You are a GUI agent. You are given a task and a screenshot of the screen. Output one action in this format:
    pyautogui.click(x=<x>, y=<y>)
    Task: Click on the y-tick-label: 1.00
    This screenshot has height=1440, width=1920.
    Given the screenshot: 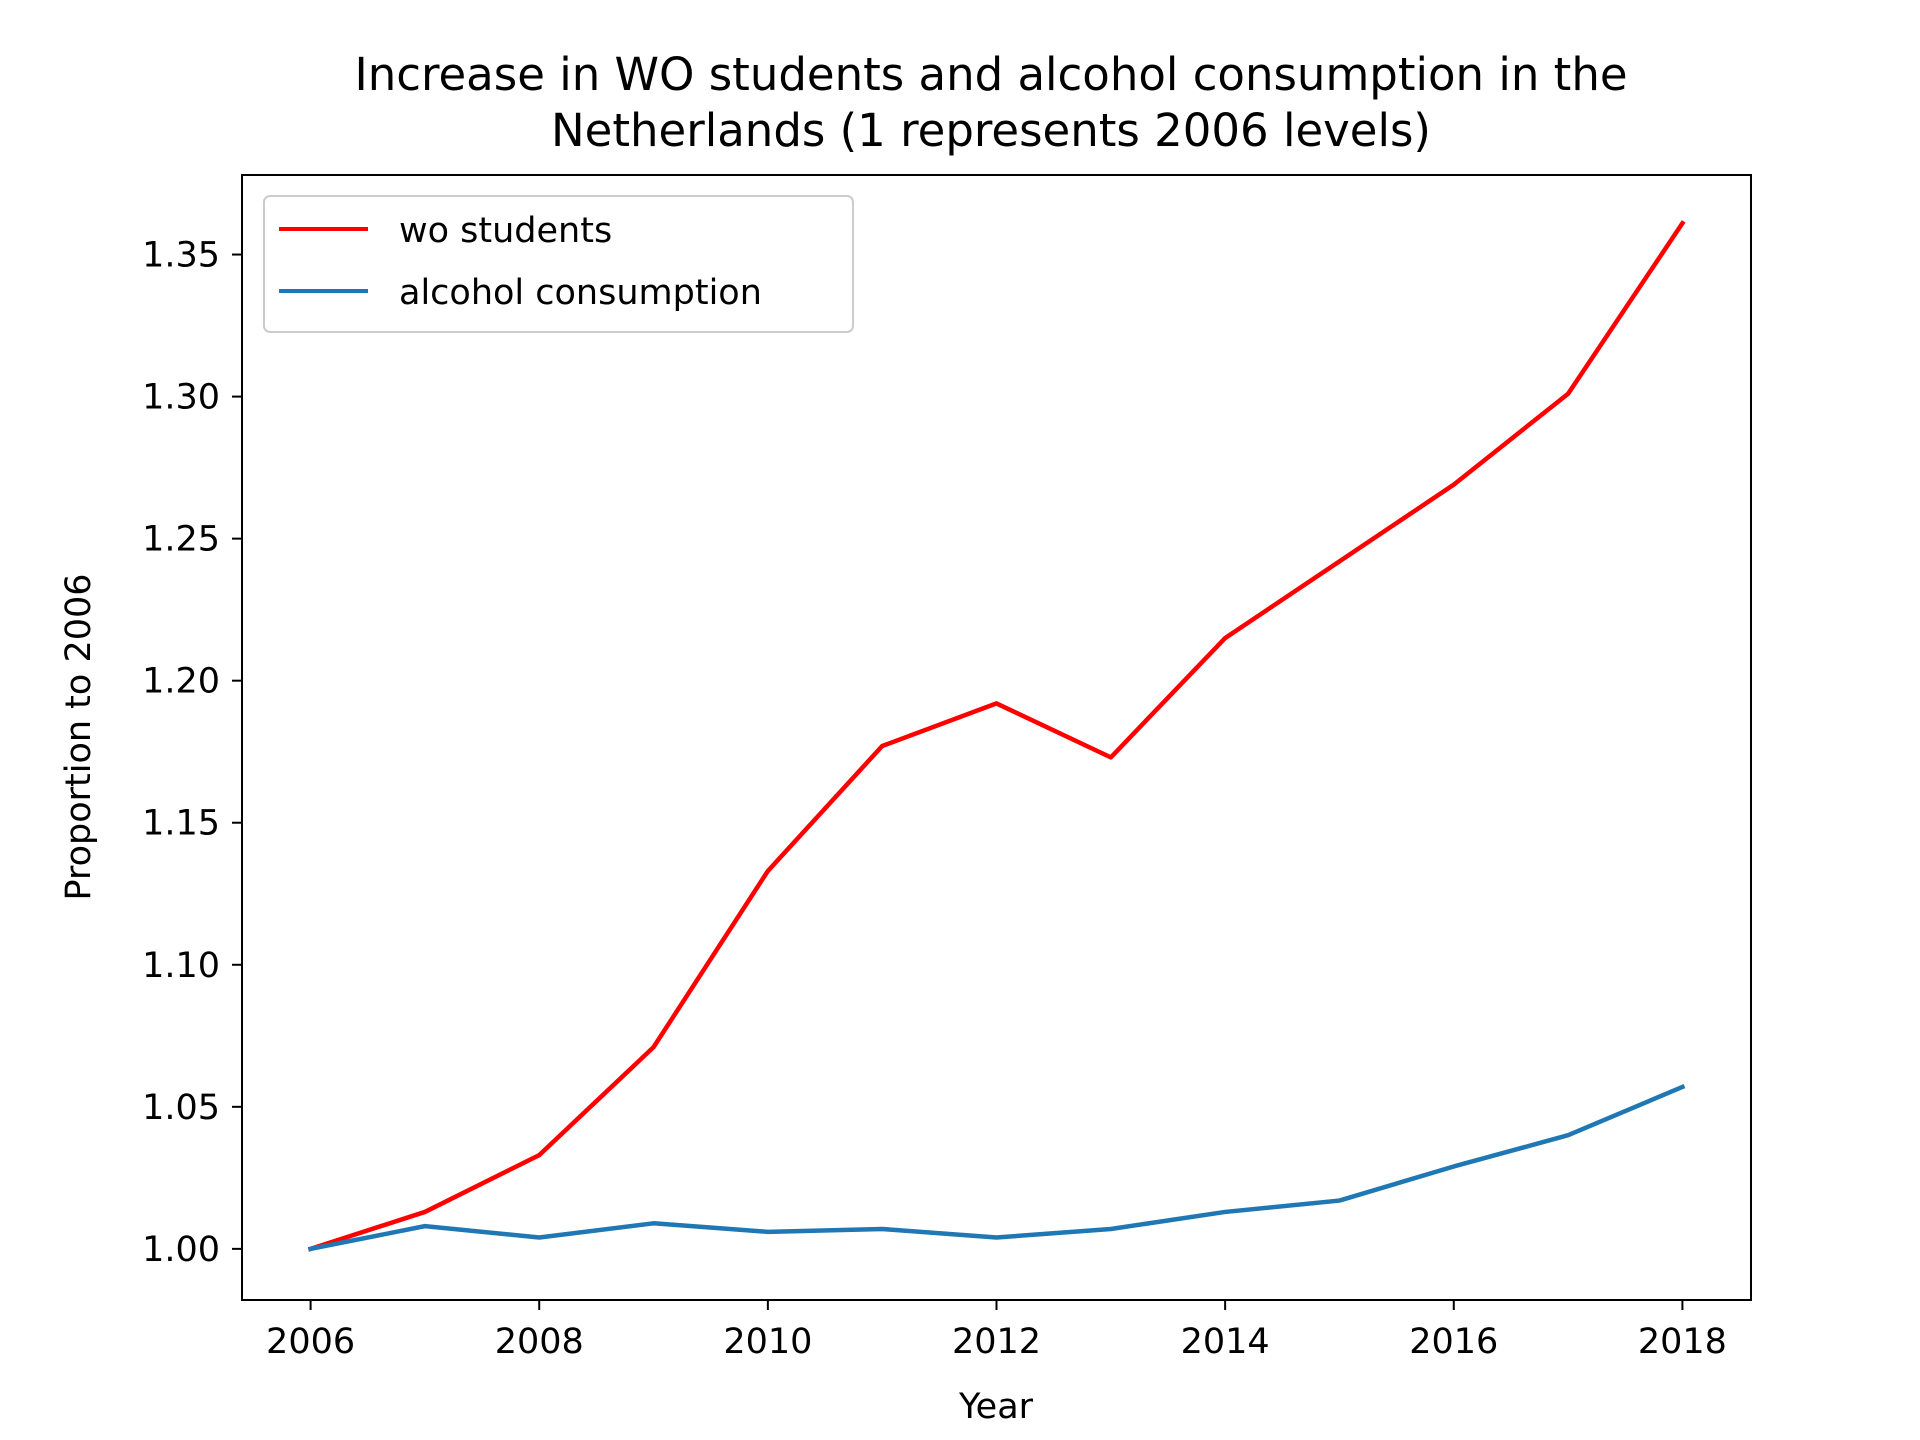 What is the action you would take?
    pyautogui.click(x=181, y=1250)
    